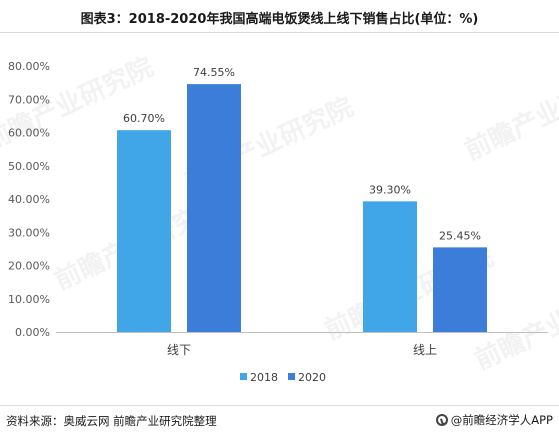  I want to click on legend-label: 2020, so click(312, 377).